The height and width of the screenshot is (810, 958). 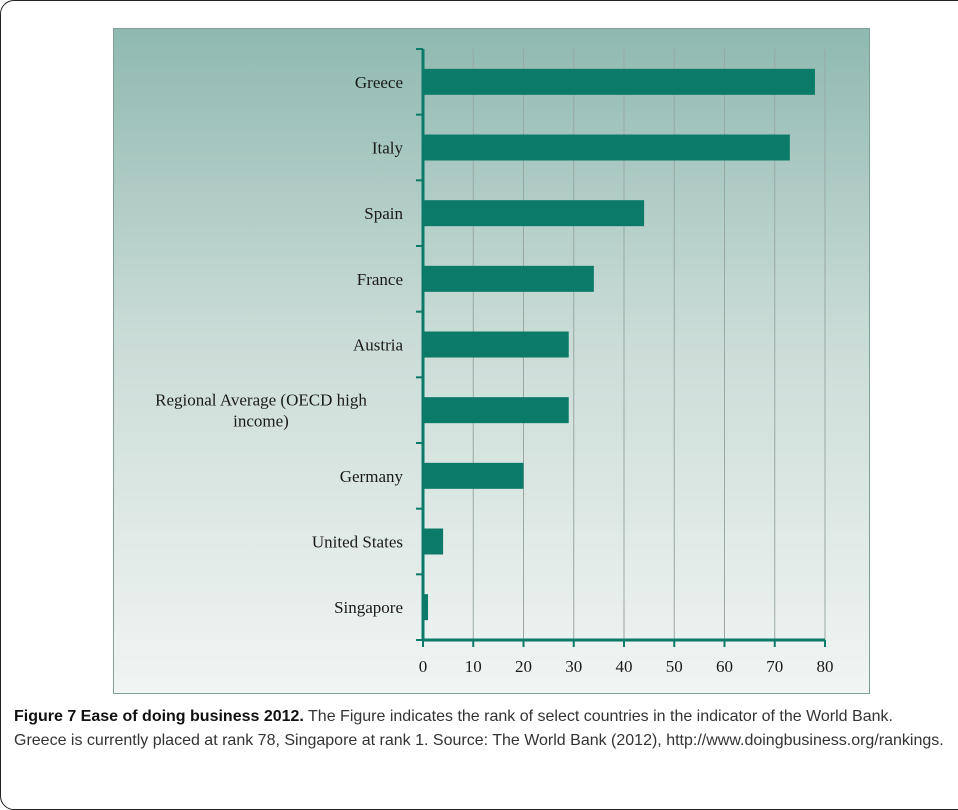 I want to click on category-label-4: Austria, so click(x=378, y=345).